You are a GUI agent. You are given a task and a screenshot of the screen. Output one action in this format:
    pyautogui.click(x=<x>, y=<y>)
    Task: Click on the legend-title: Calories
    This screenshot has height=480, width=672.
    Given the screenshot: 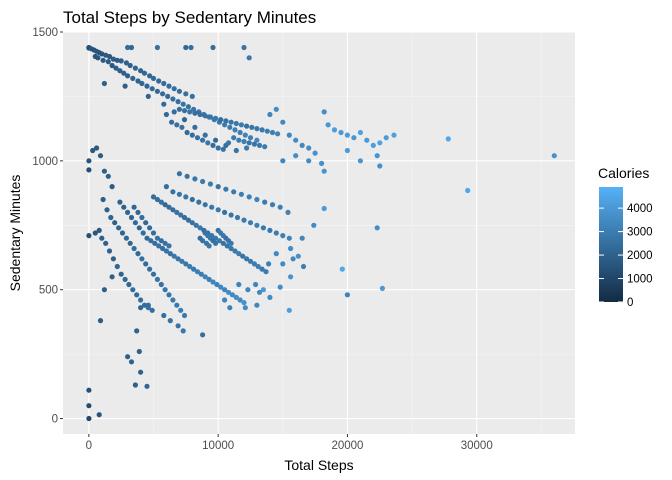 What is the action you would take?
    pyautogui.click(x=623, y=173)
    